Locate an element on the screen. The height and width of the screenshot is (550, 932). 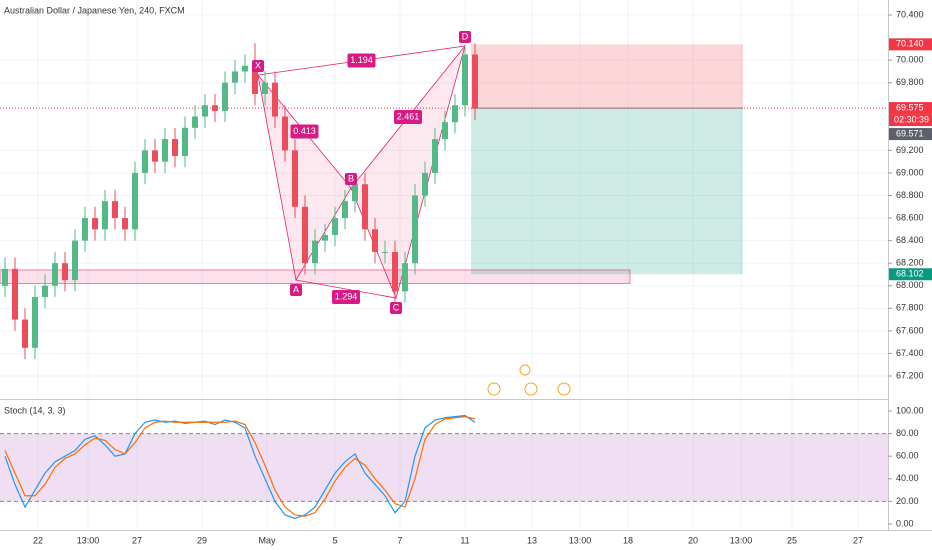
stoch-line is located at coordinates (240, 466).